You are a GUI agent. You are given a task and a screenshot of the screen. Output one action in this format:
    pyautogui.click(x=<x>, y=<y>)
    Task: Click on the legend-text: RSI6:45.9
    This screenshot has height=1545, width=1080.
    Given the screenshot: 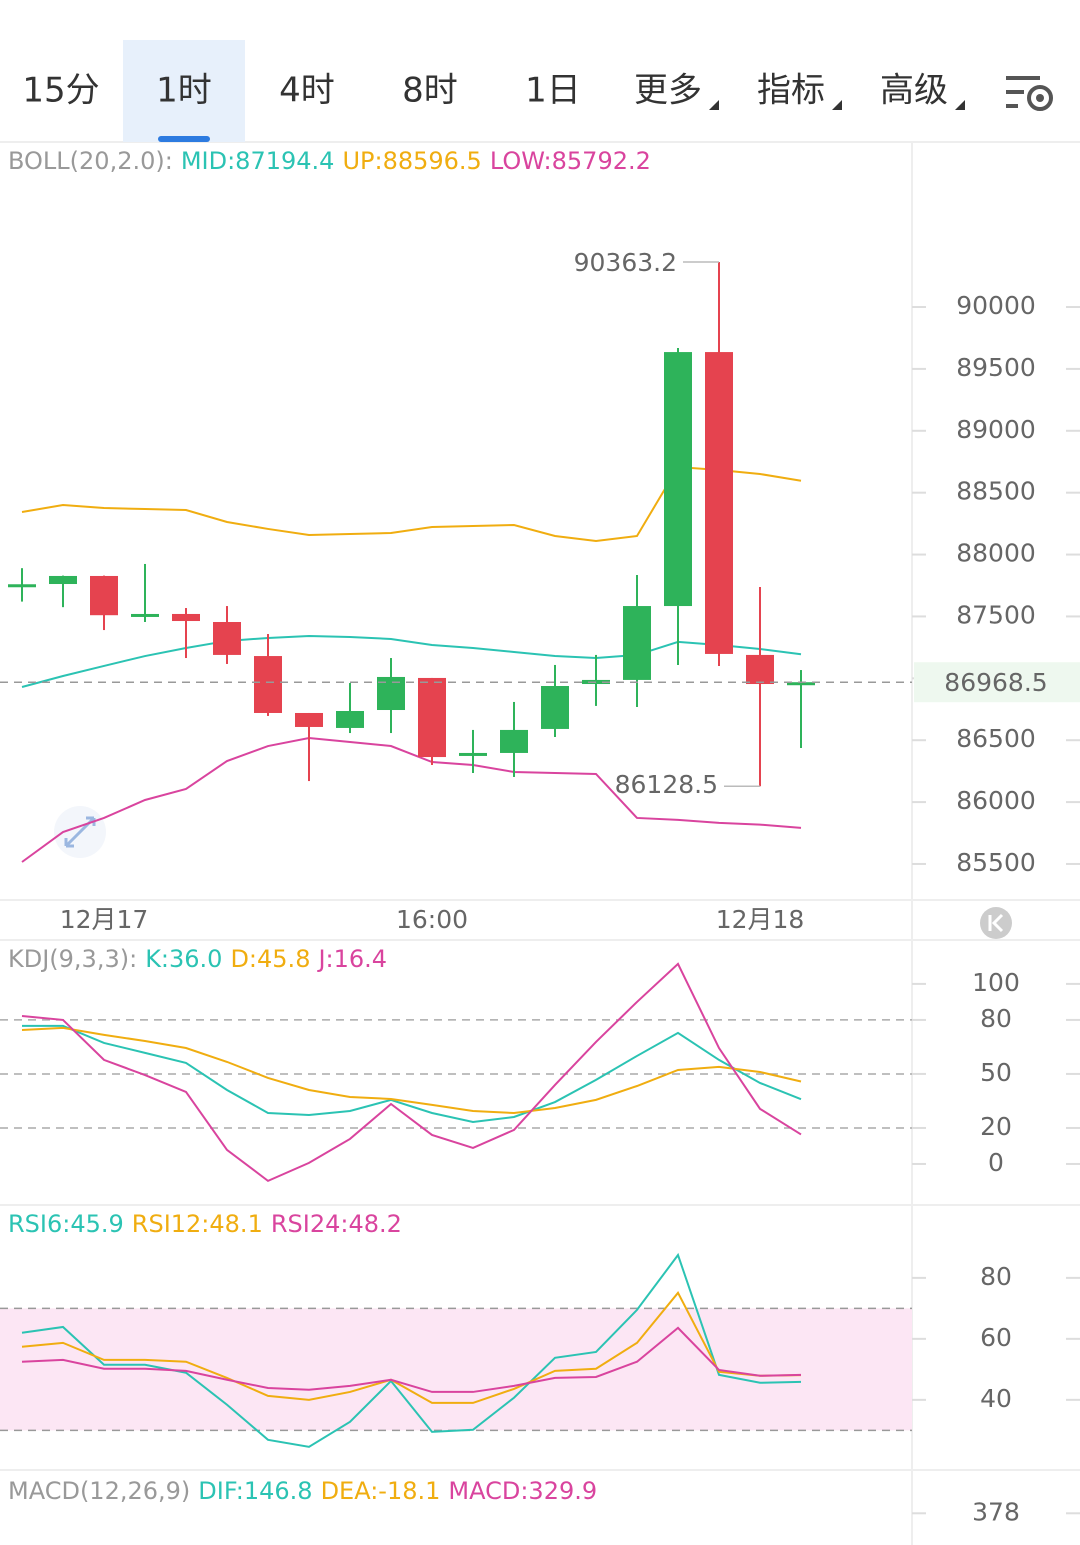 What is the action you would take?
    pyautogui.click(x=66, y=1224)
    